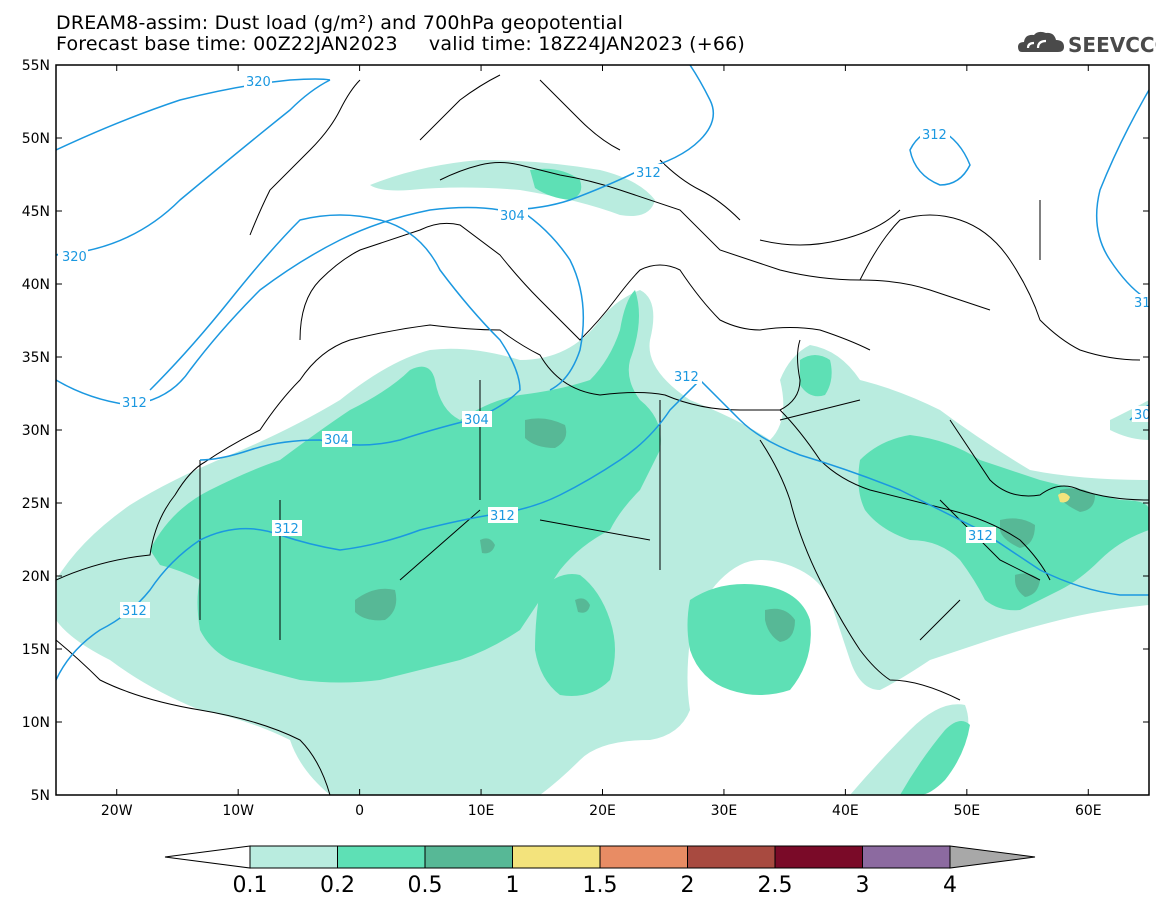 This screenshot has height=907, width=1165. What do you see at coordinates (602, 811) in the screenshot?
I see `lon-tick-label: 20E` at bounding box center [602, 811].